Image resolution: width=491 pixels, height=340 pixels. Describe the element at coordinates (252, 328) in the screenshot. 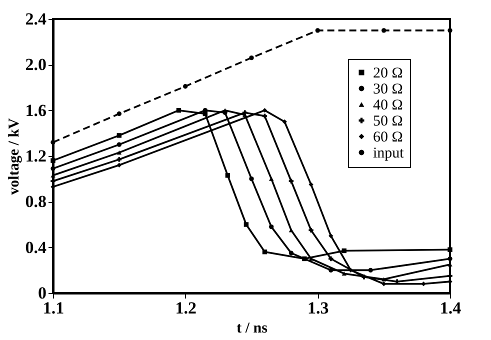

I see `x-axis-title: t / ns` at that location.